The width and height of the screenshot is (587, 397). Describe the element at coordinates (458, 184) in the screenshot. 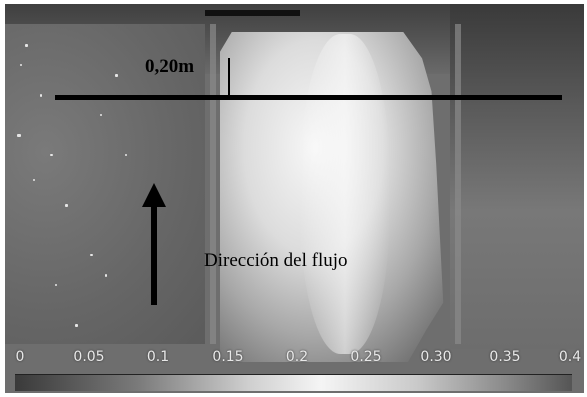

I see `channel-wall-right` at that location.